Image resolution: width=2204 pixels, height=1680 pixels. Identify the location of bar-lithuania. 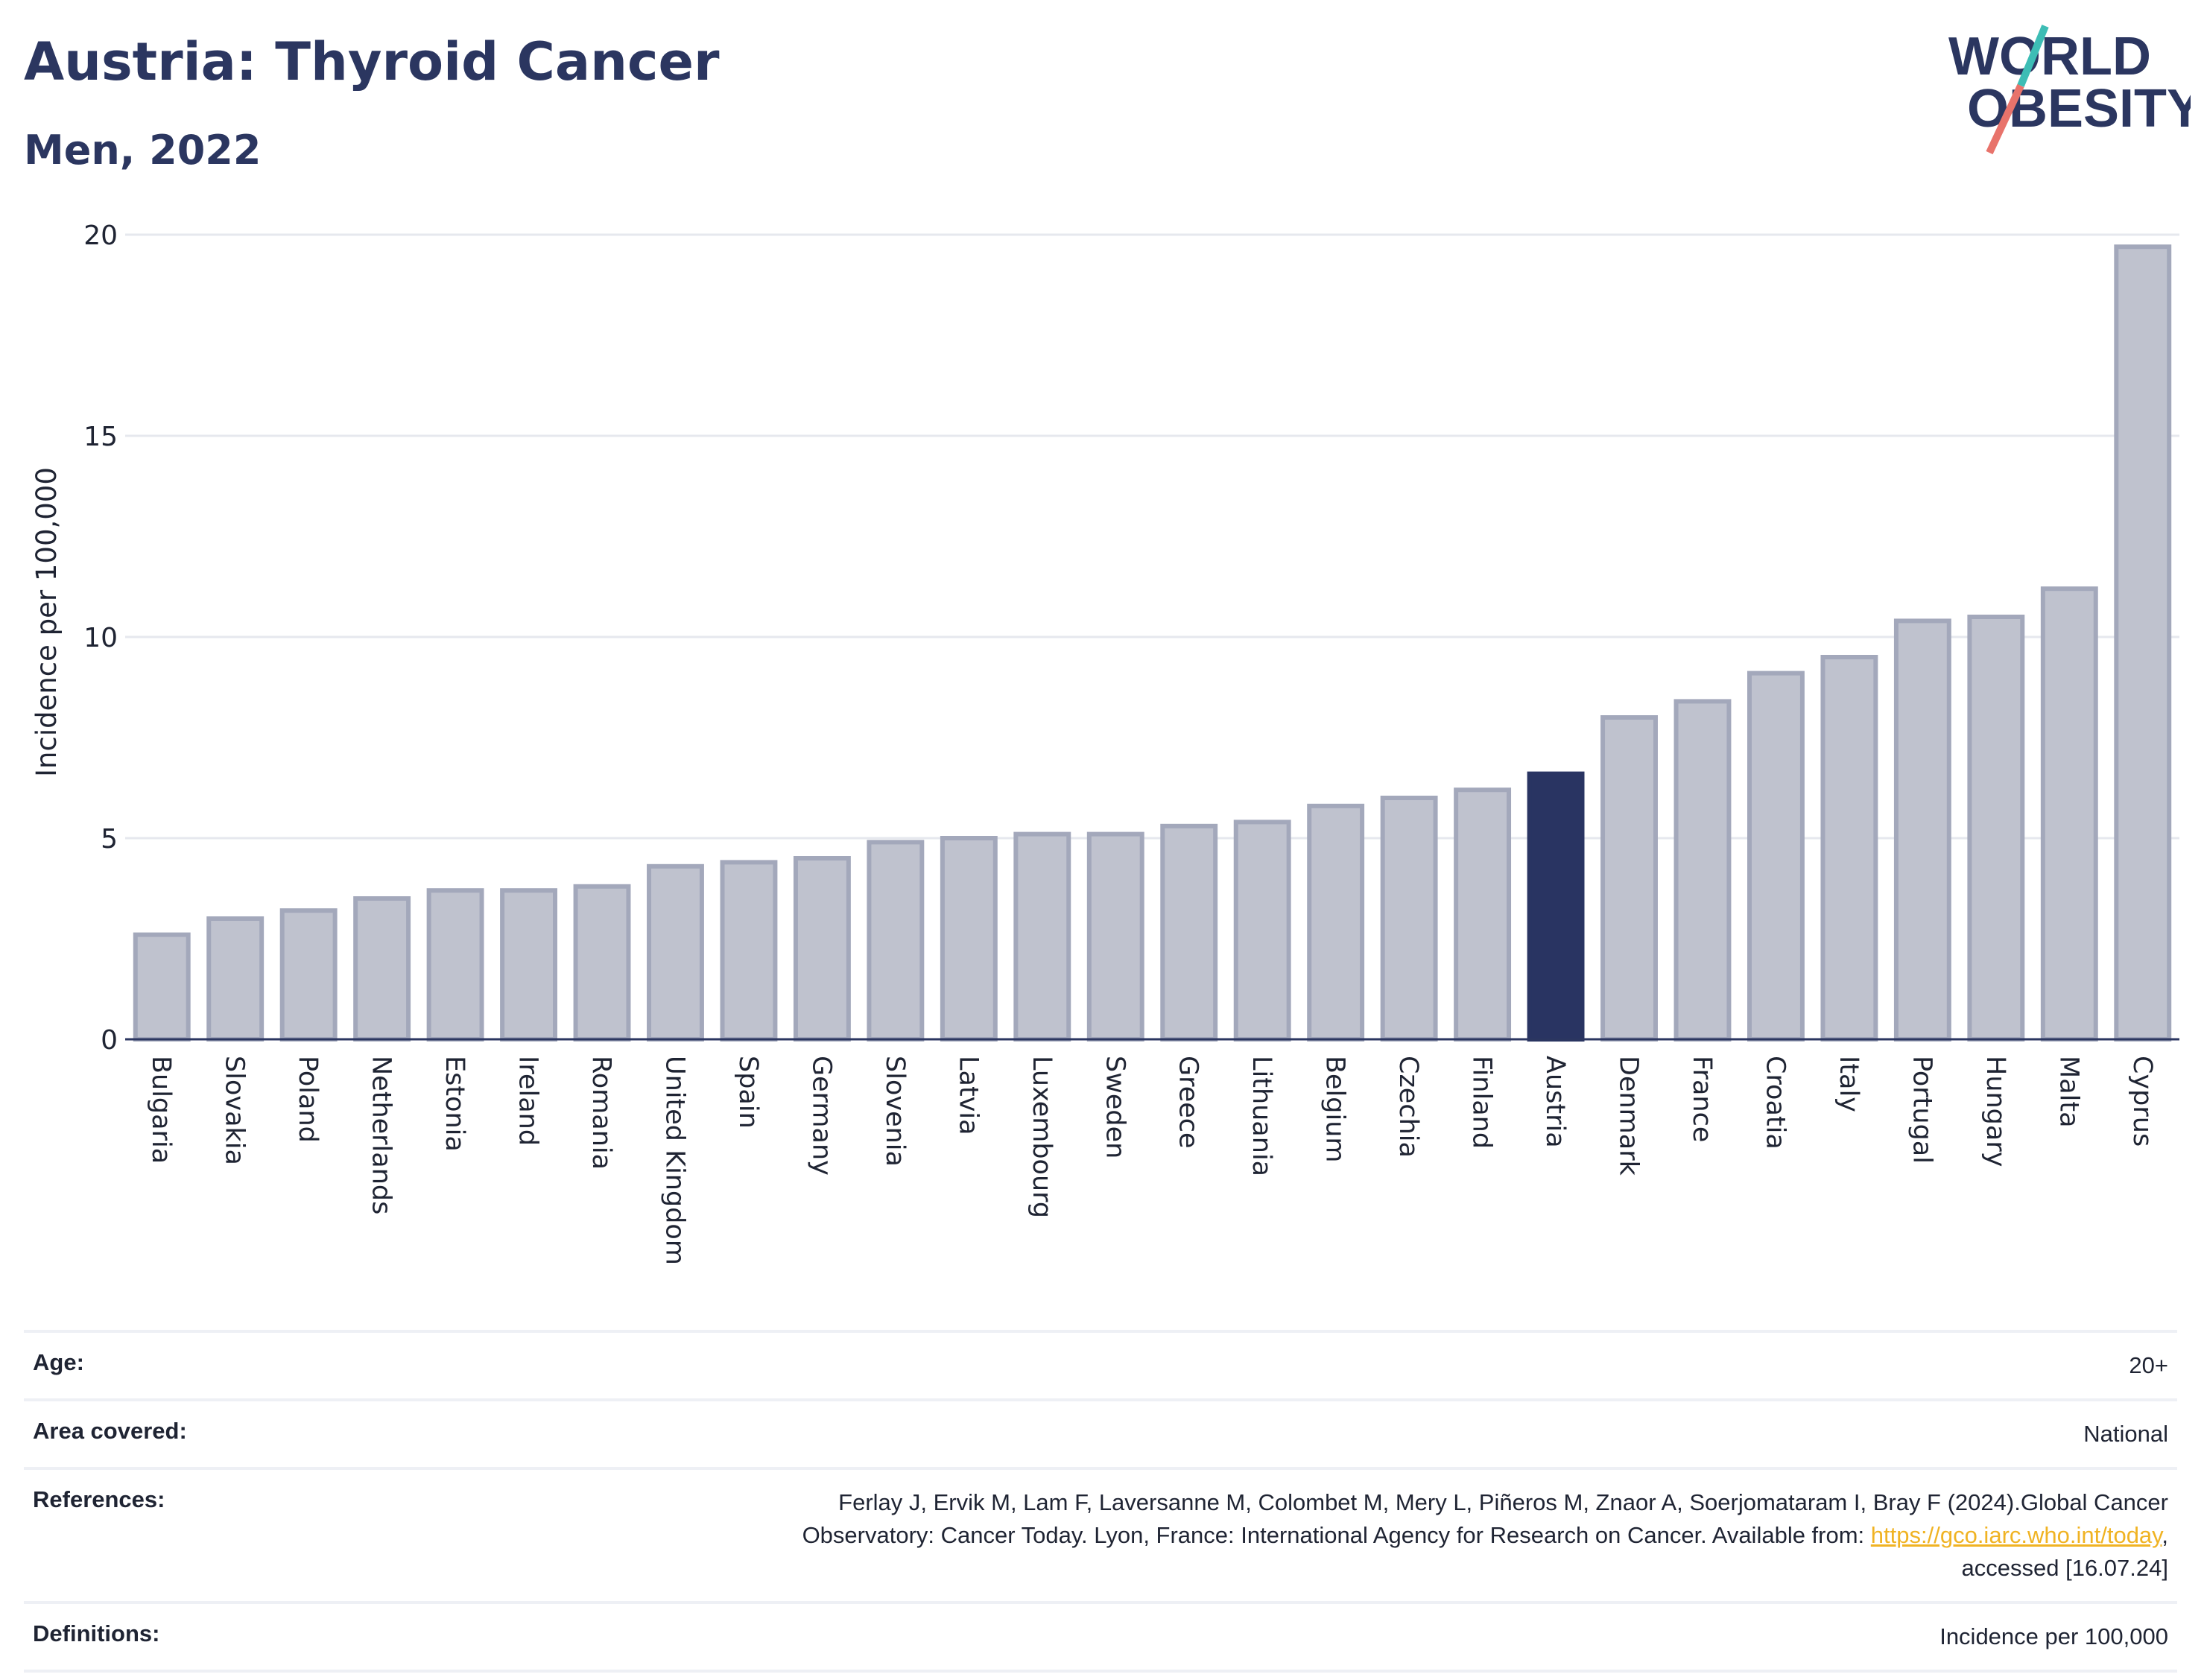
(1262, 931).